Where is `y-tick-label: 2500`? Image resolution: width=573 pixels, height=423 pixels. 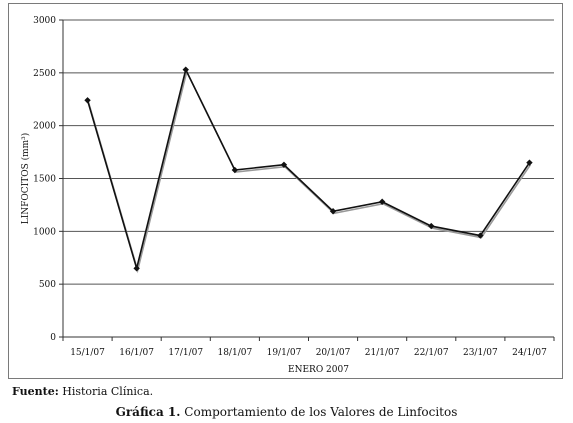
y-tick-label: 2500 is located at coordinates (44, 74).